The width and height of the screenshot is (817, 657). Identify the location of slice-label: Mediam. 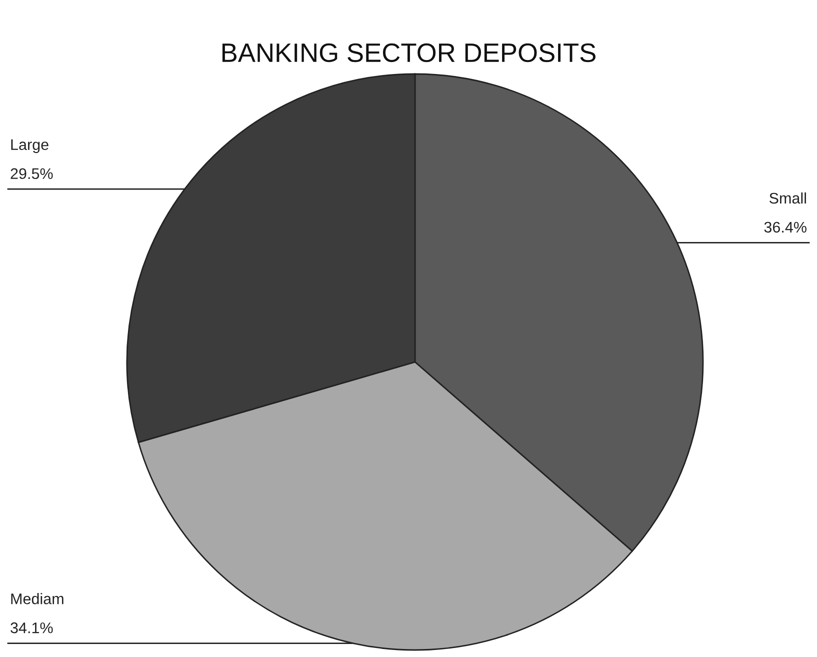
(37, 598).